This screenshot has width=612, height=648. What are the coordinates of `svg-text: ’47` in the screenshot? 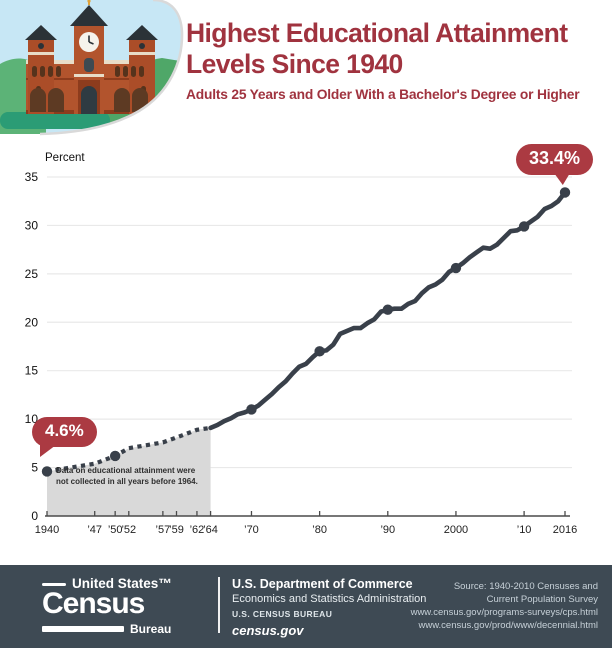 It's located at (94, 530).